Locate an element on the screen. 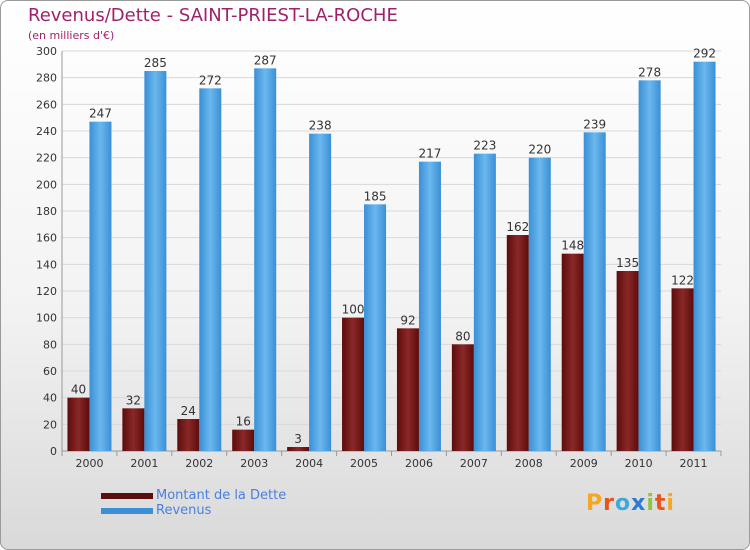  data-label-revenus: 185 is located at coordinates (375, 196).